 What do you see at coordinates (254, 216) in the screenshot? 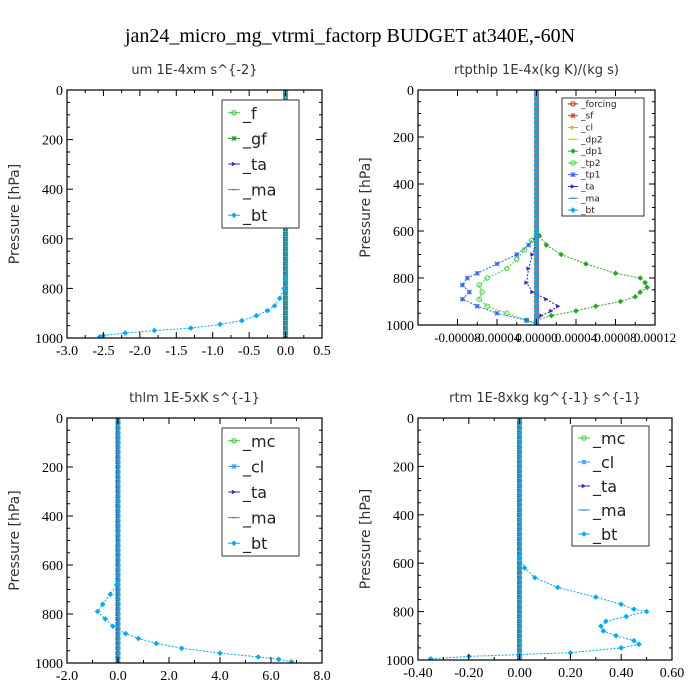
I see `legend-label: _bt` at bounding box center [254, 216].